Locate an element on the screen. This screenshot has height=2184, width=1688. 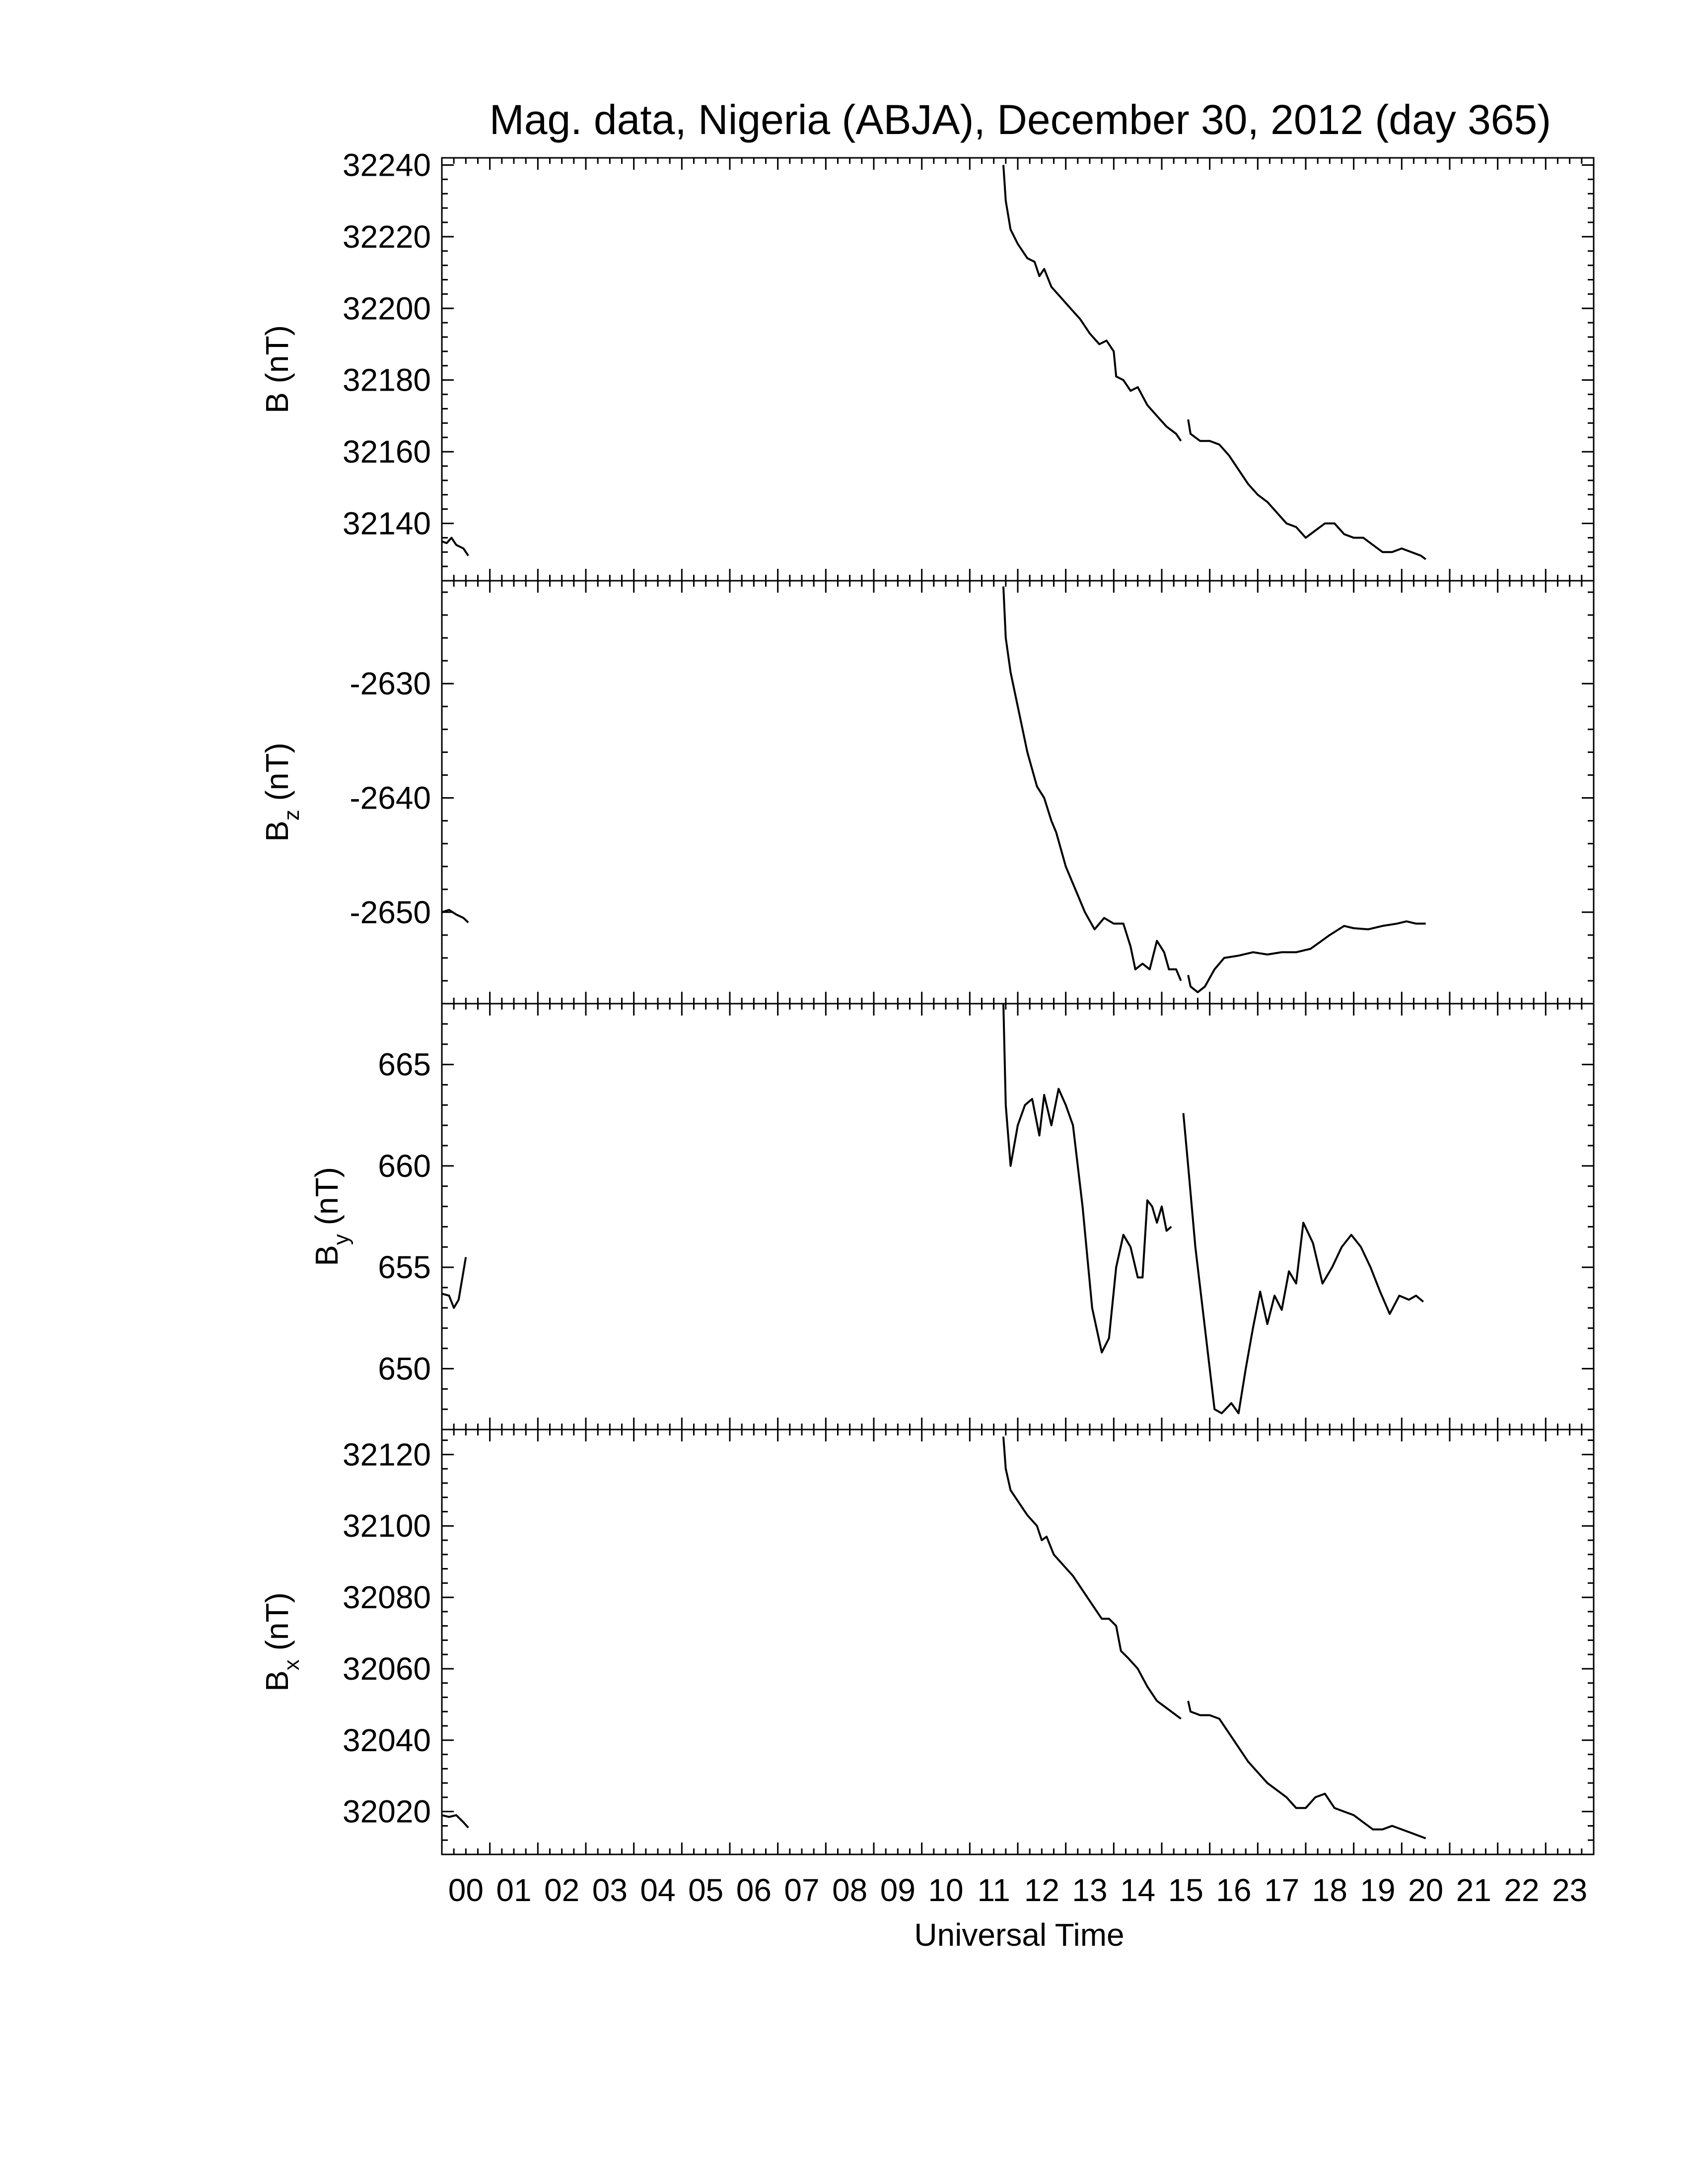
y-tick-label: 32040 is located at coordinates (387, 1740).